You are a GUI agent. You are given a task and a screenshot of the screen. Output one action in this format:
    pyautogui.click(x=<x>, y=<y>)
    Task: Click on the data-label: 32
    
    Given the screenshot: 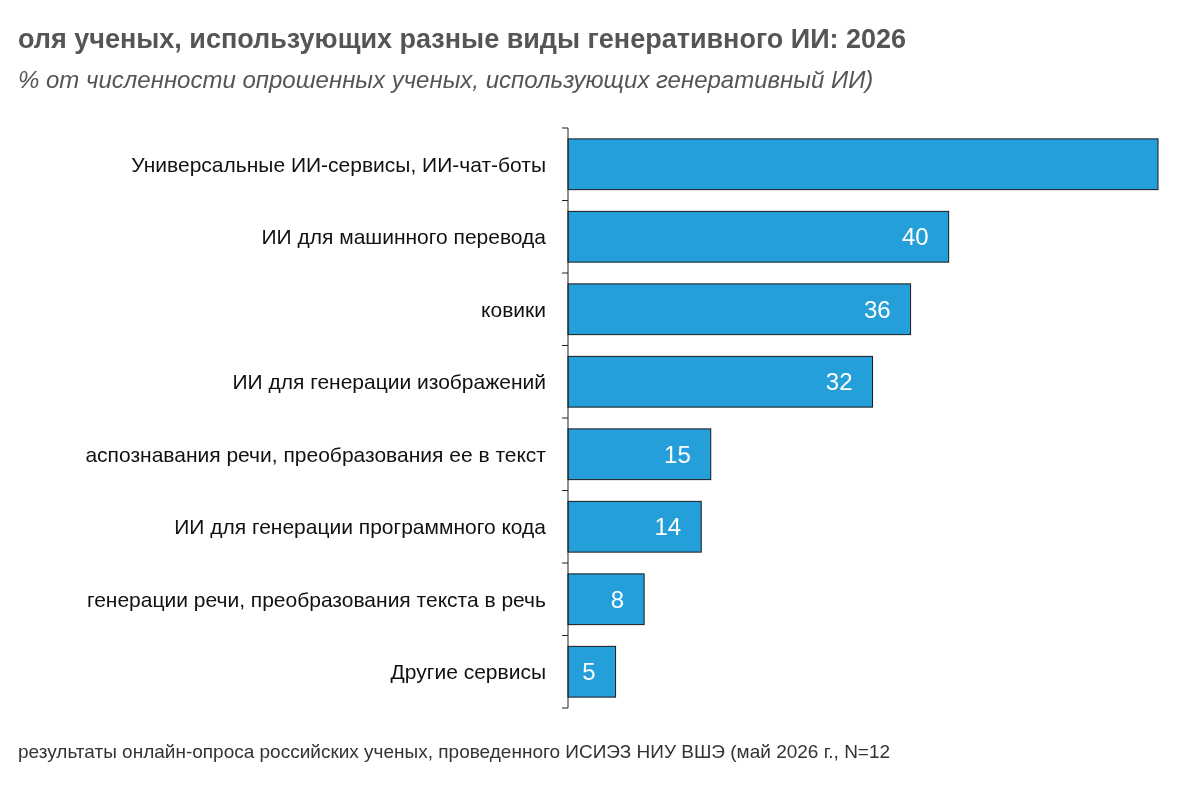 What is the action you would take?
    pyautogui.click(x=839, y=382)
    